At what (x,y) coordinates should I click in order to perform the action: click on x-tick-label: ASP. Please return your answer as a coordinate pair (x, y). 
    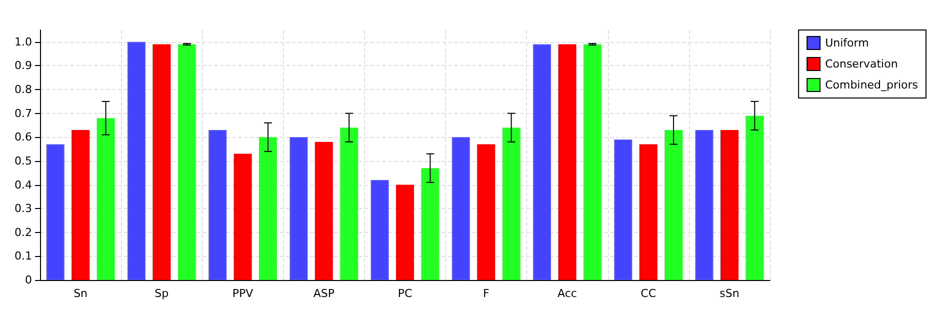
    Looking at the image, I should click on (324, 293).